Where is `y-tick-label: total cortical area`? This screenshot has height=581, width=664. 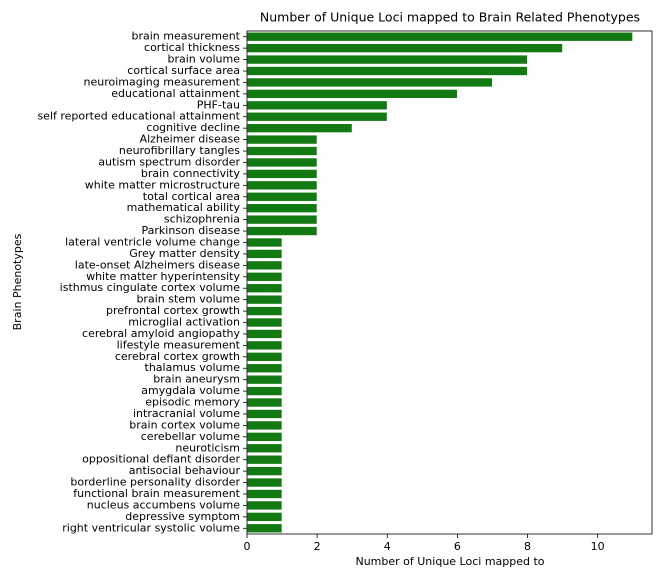 y-tick-label: total cortical area is located at coordinates (191, 196).